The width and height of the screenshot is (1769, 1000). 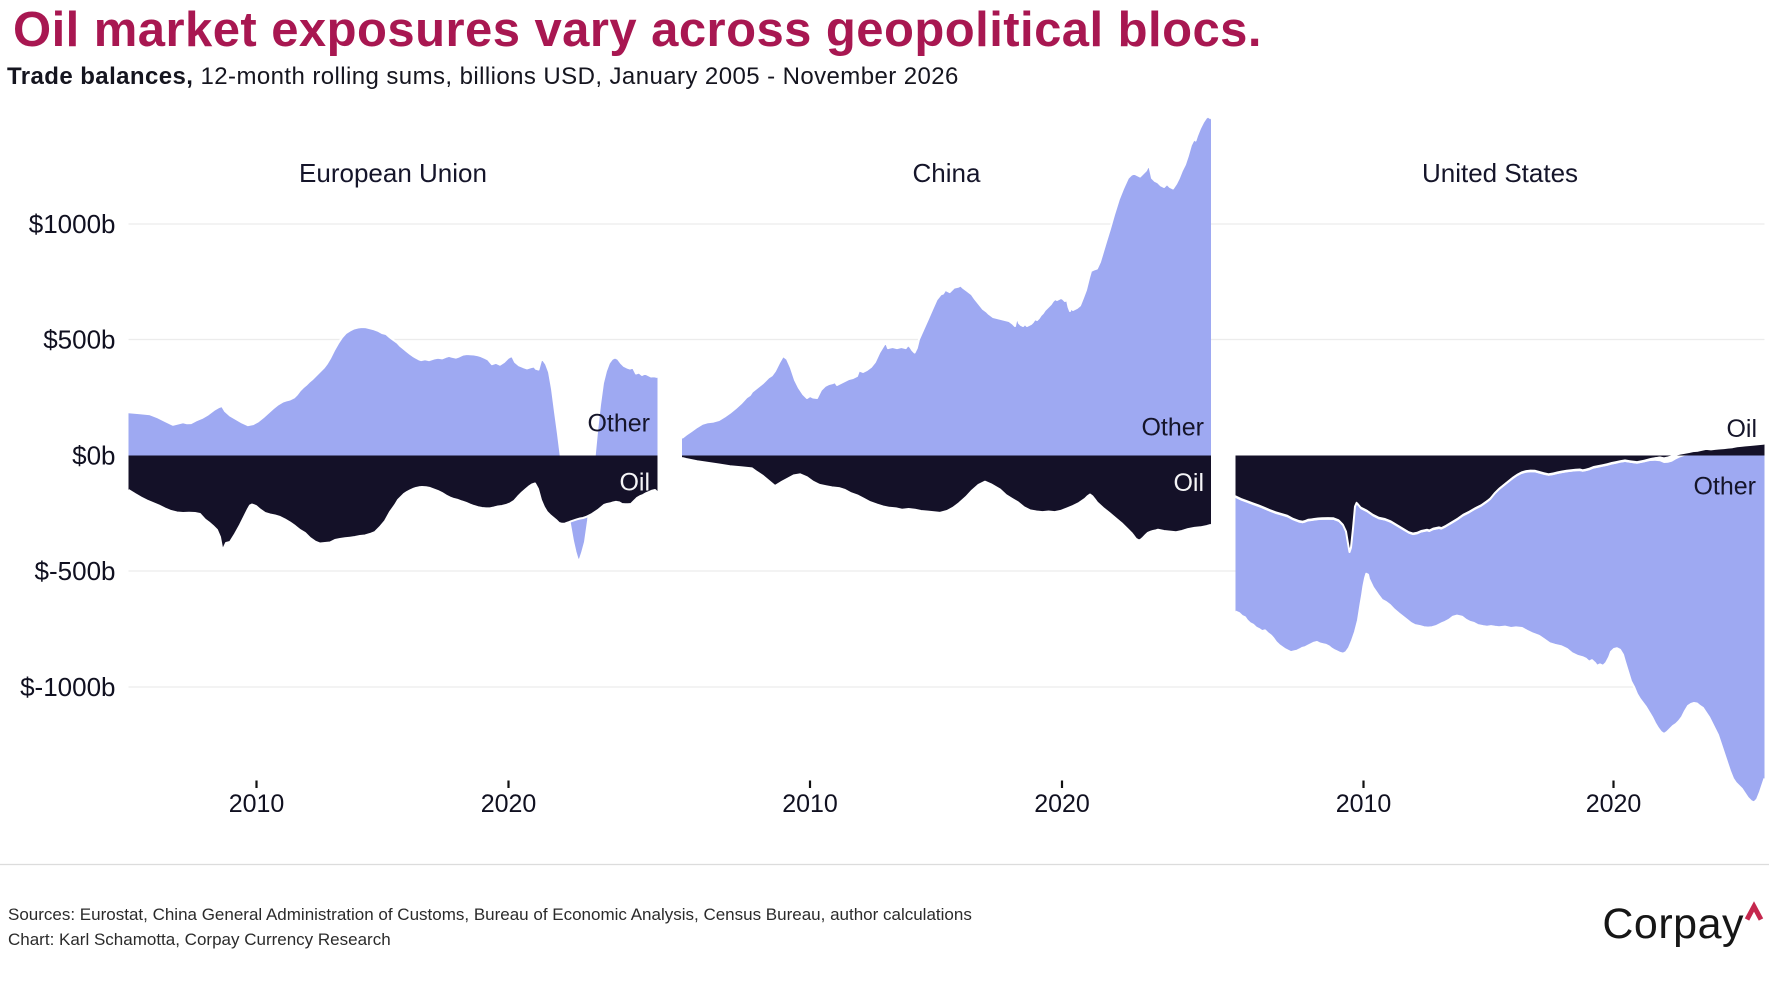 What do you see at coordinates (72, 224) in the screenshot?
I see `svg-text: $1000b` at bounding box center [72, 224].